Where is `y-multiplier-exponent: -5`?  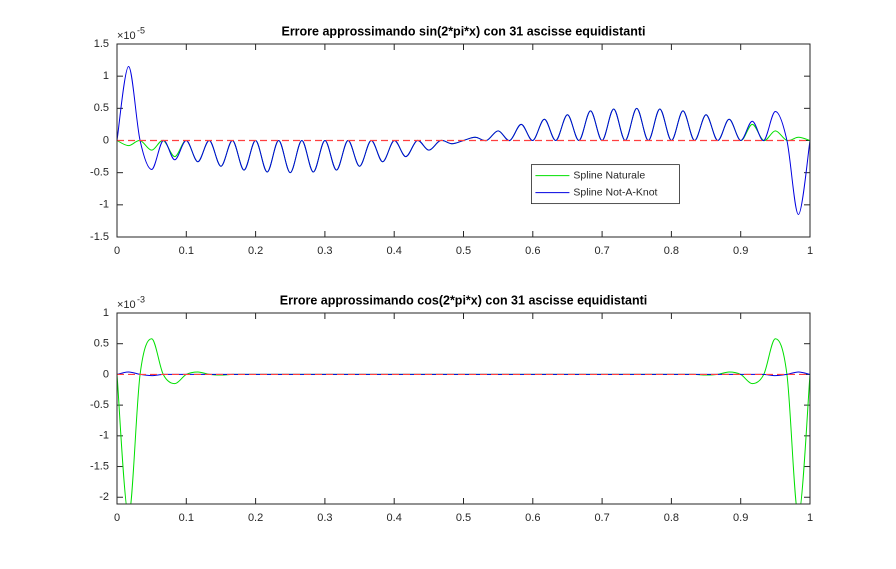
y-multiplier-exponent: -5 is located at coordinates (141, 30).